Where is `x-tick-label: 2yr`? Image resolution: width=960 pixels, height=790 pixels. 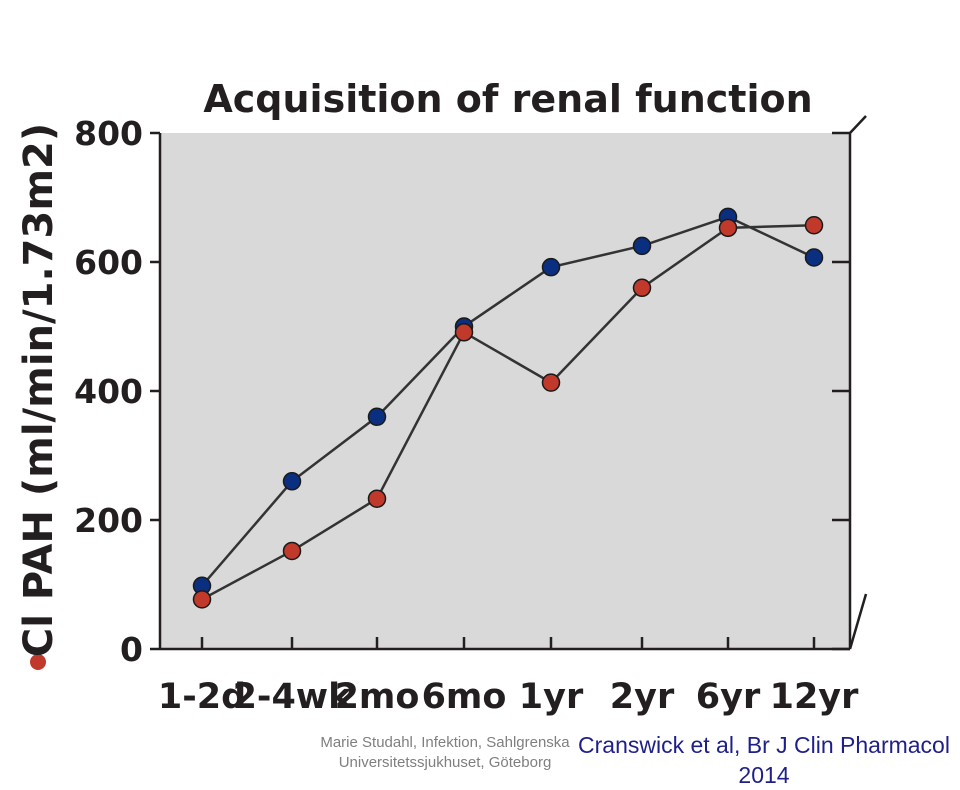
x-tick-label: 2yr is located at coordinates (642, 697).